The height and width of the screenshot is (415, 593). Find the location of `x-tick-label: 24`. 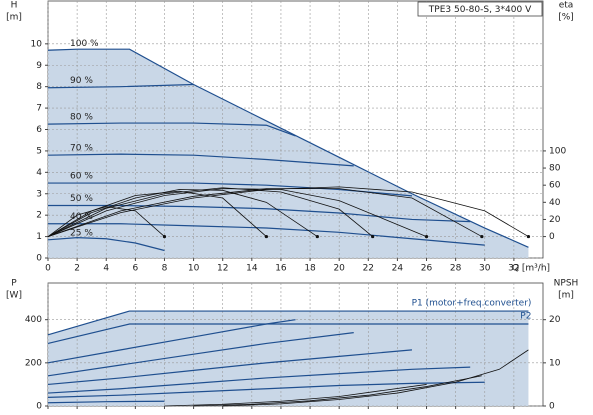

x-tick-label: 24 is located at coordinates (398, 269).